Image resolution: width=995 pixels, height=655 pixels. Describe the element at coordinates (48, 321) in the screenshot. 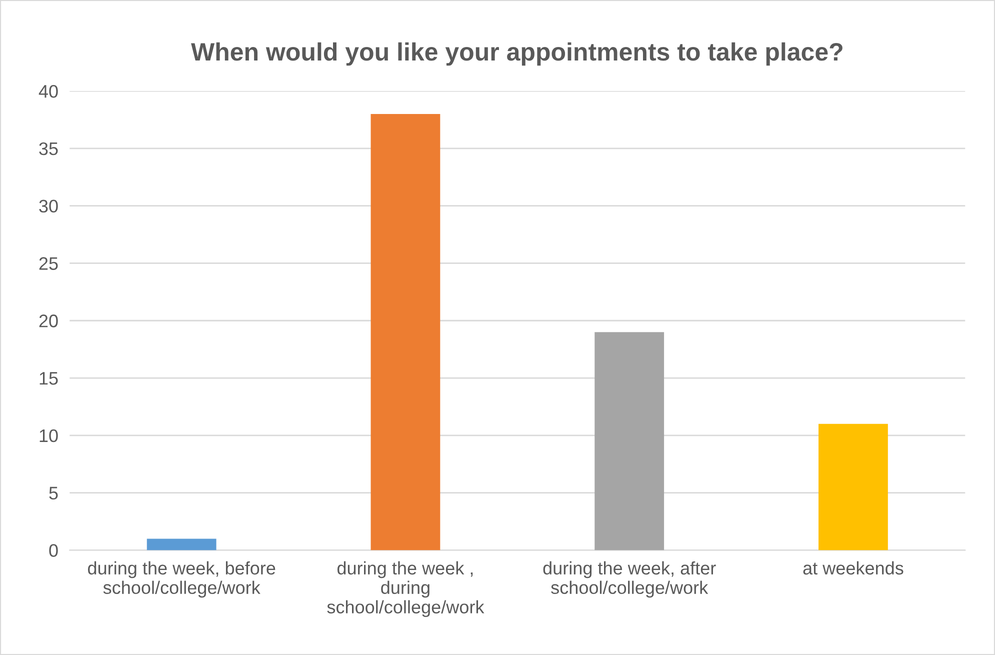

I see `y-tick-label: 20` at that location.